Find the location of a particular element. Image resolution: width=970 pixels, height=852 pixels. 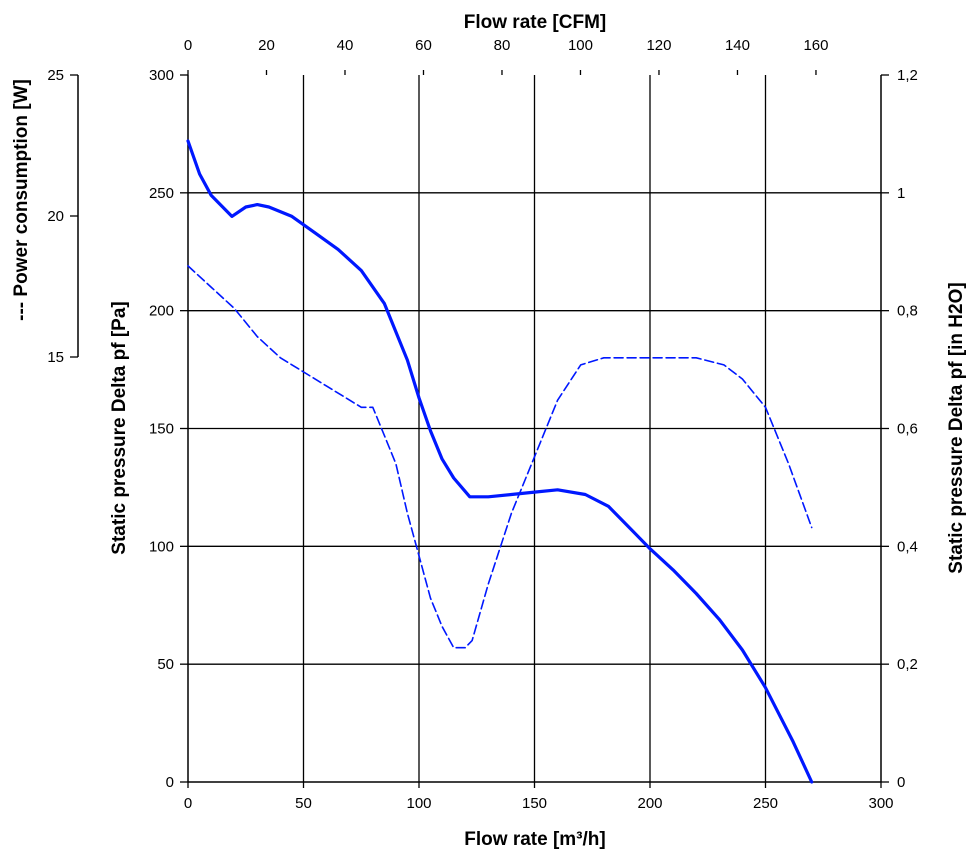

y-right-axis-title: Static pressure Delta pf [in H2O] is located at coordinates (956, 427).